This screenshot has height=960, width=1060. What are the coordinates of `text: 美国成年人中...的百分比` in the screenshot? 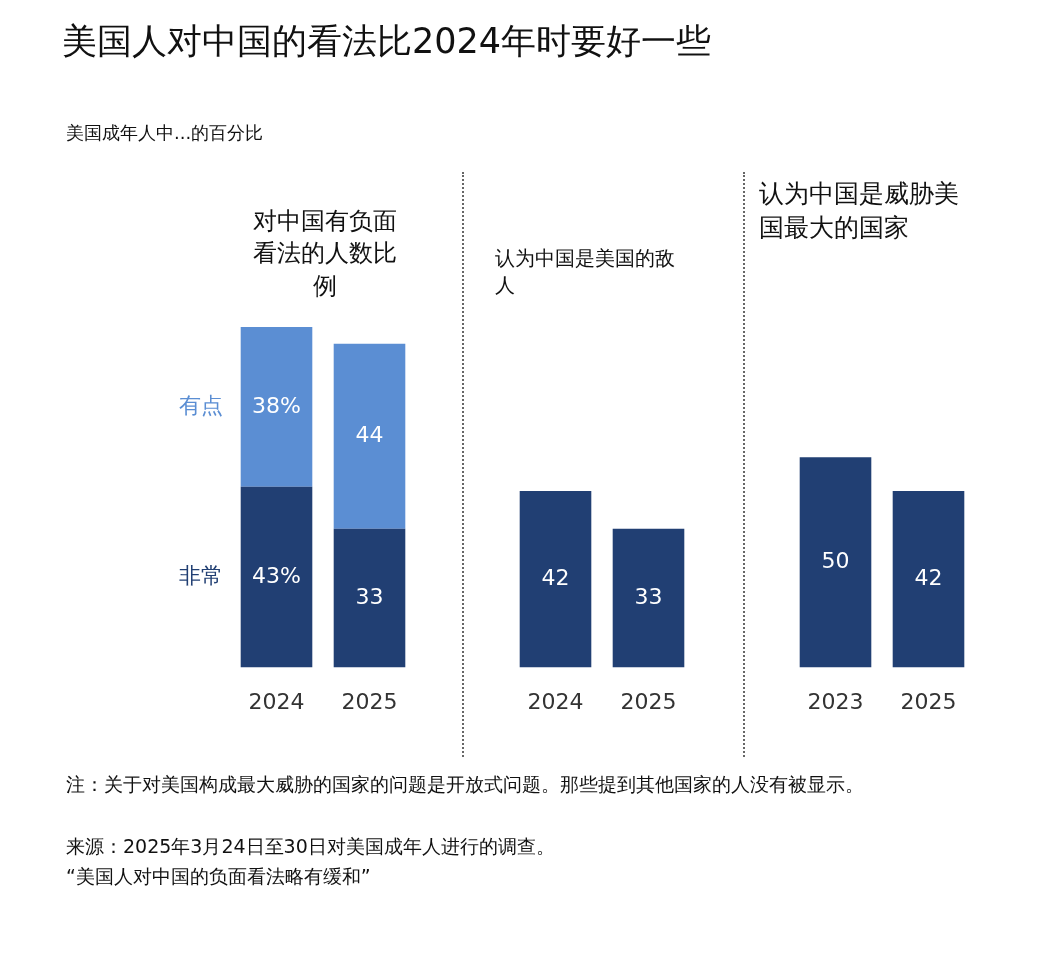 It's located at (165, 133).